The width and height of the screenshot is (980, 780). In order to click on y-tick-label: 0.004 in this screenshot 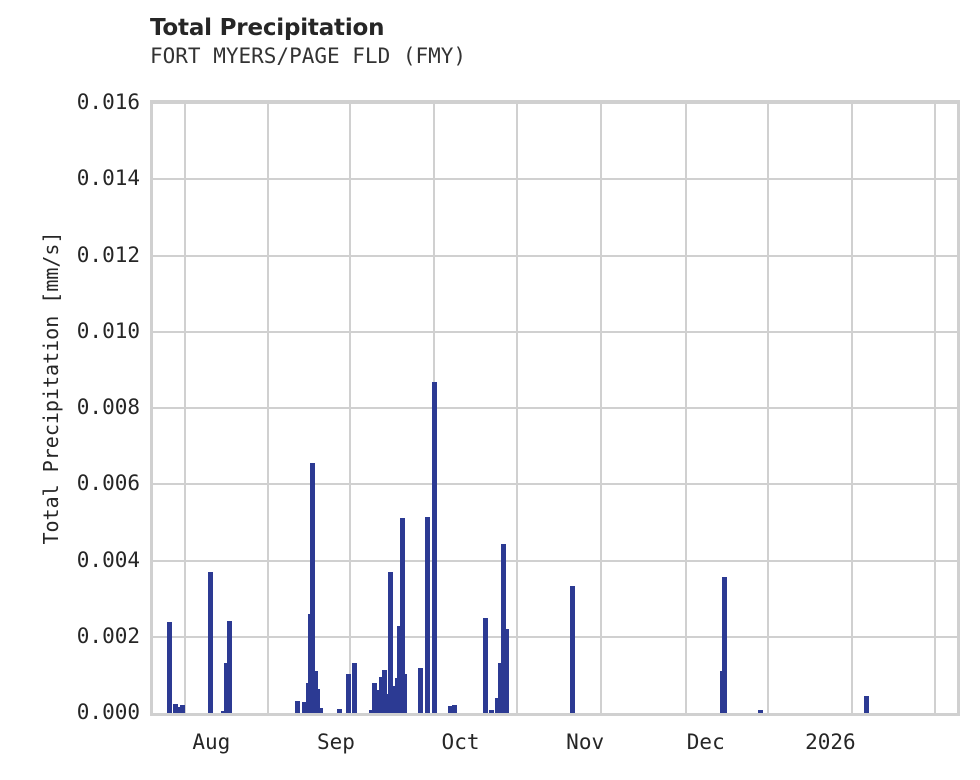, I will do `click(108, 559)`.